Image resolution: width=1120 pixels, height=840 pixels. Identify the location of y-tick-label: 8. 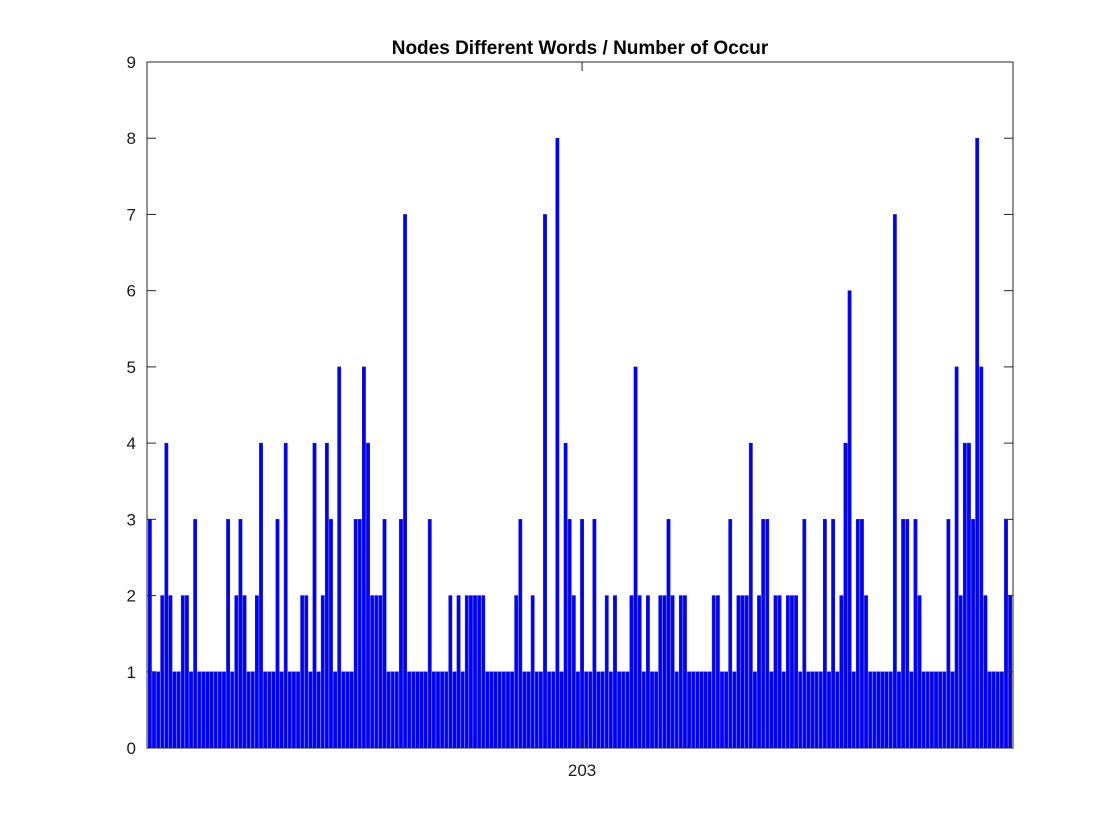
(131, 138).